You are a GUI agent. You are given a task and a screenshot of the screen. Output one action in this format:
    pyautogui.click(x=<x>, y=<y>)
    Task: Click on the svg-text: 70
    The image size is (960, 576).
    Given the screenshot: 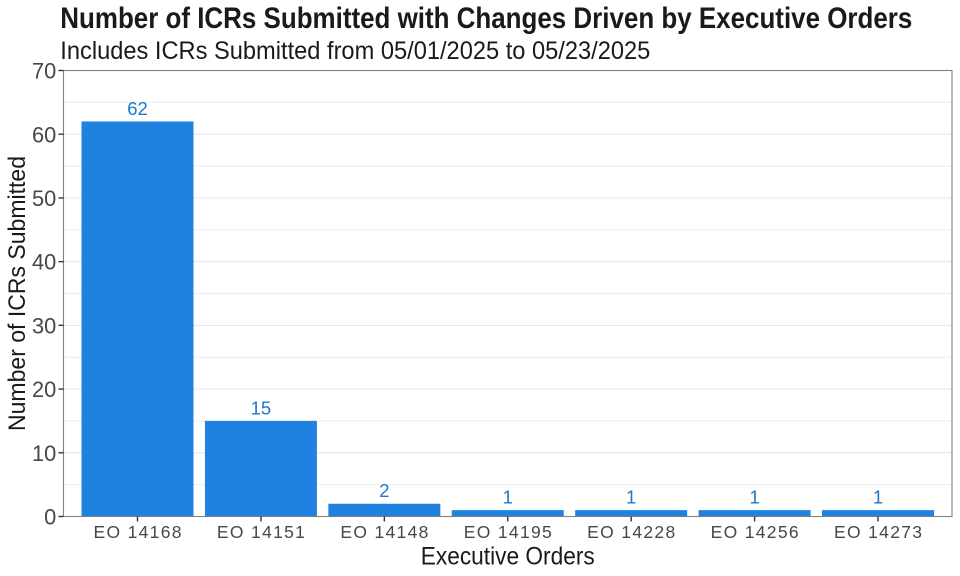 What is the action you would take?
    pyautogui.click(x=44, y=71)
    